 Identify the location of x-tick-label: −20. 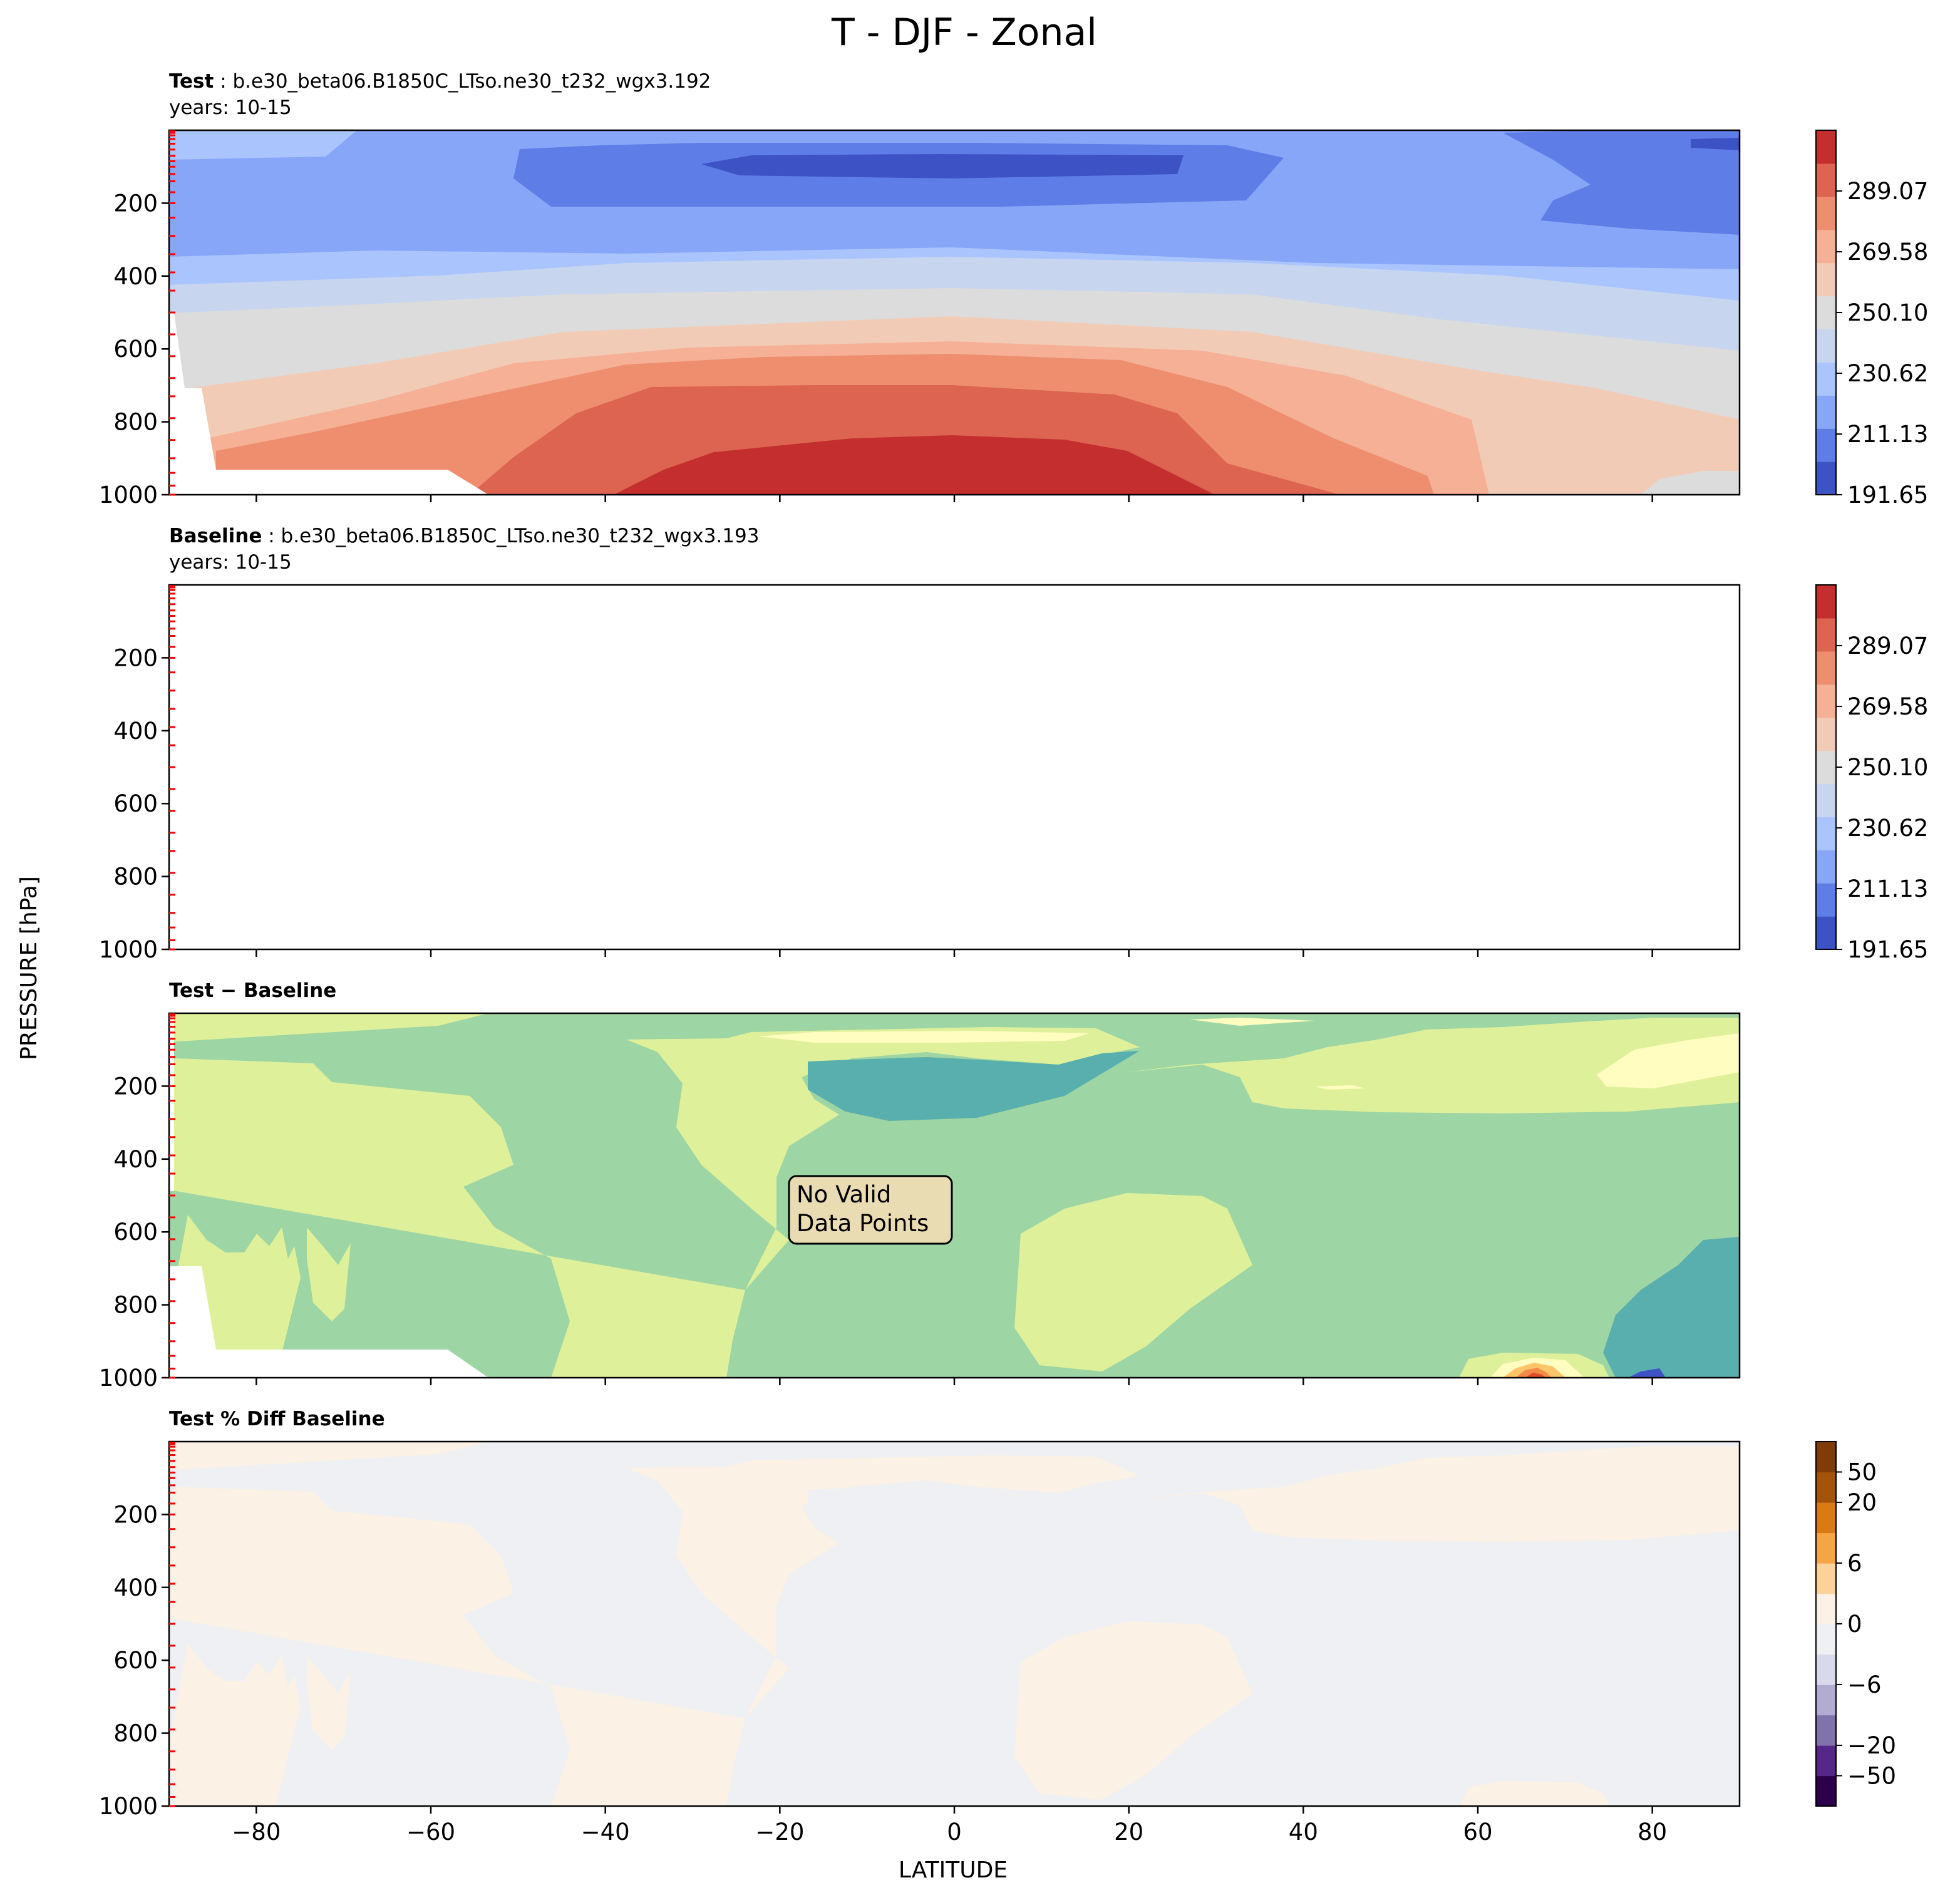
(779, 1832).